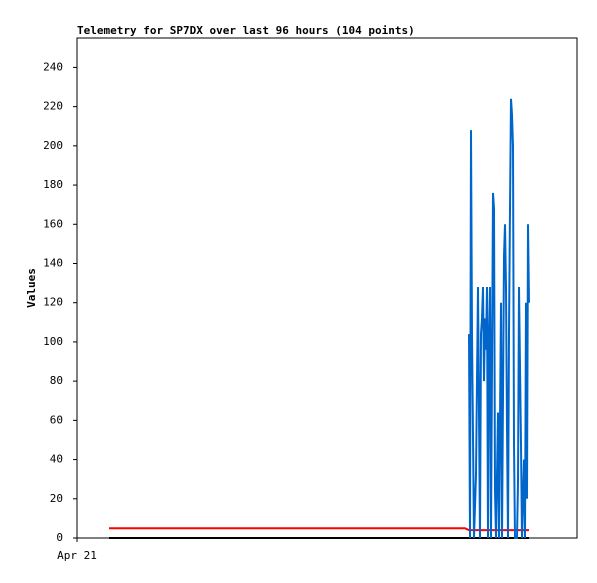 The image size is (597, 583). I want to click on y-tick-label: 180, so click(53, 184).